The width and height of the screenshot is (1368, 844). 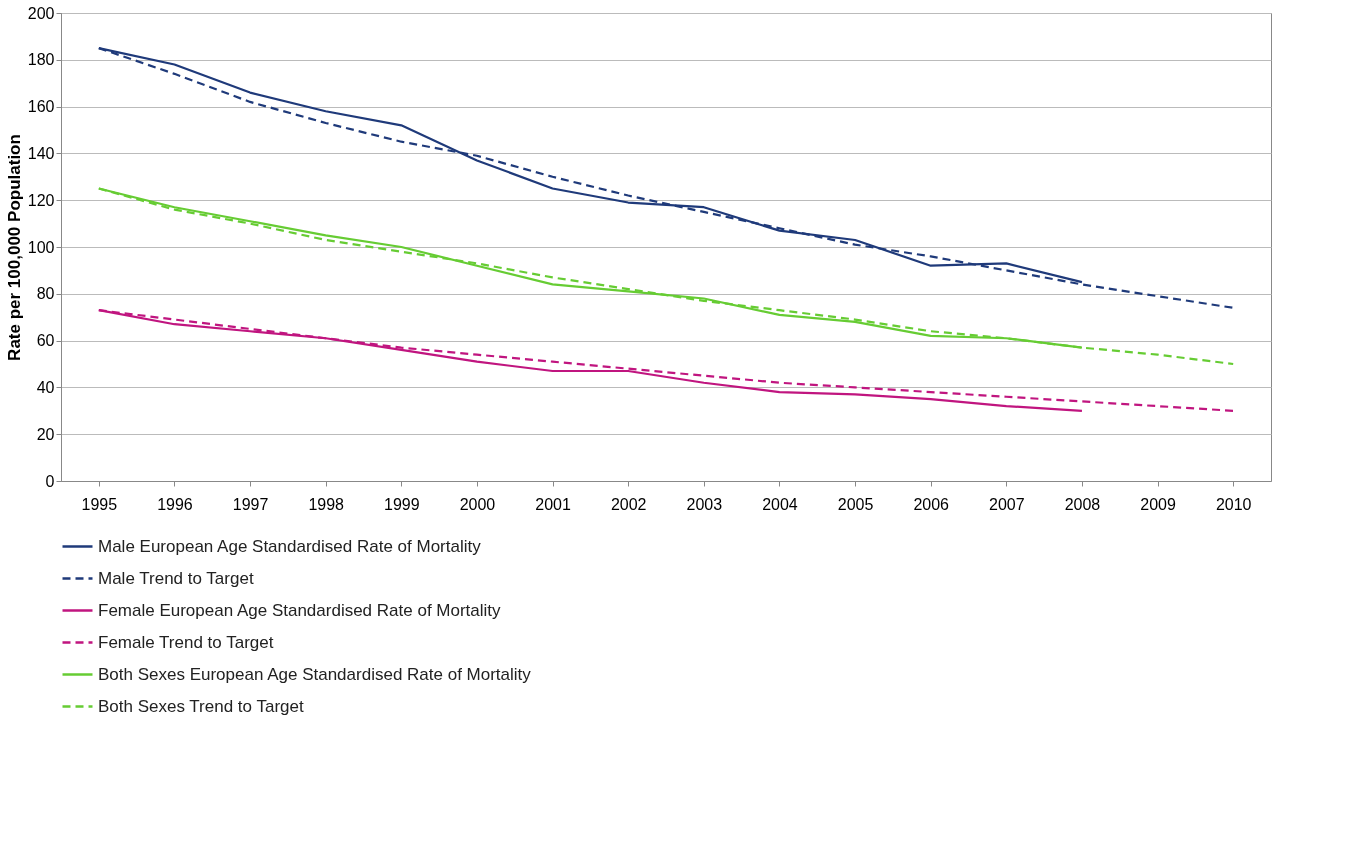 What do you see at coordinates (41, 247) in the screenshot?
I see `y-tick-label: 100` at bounding box center [41, 247].